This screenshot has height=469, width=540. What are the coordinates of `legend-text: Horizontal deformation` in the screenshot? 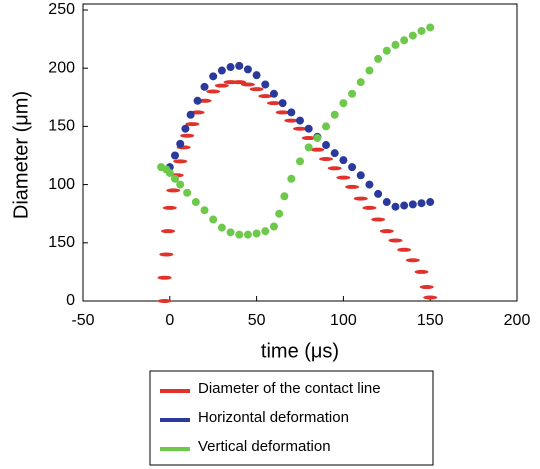 It's located at (273, 417).